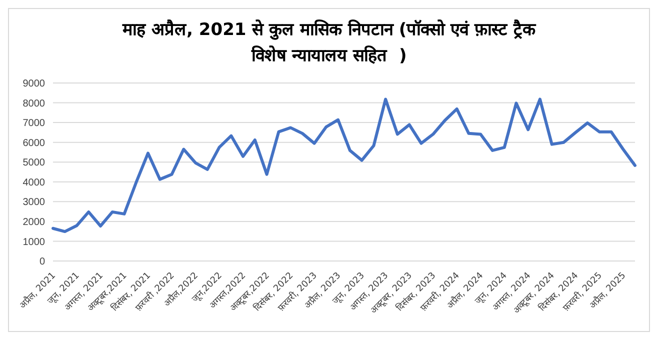  Describe the element at coordinates (34, 182) in the screenshot. I see `y-tick-label: 4000` at that location.